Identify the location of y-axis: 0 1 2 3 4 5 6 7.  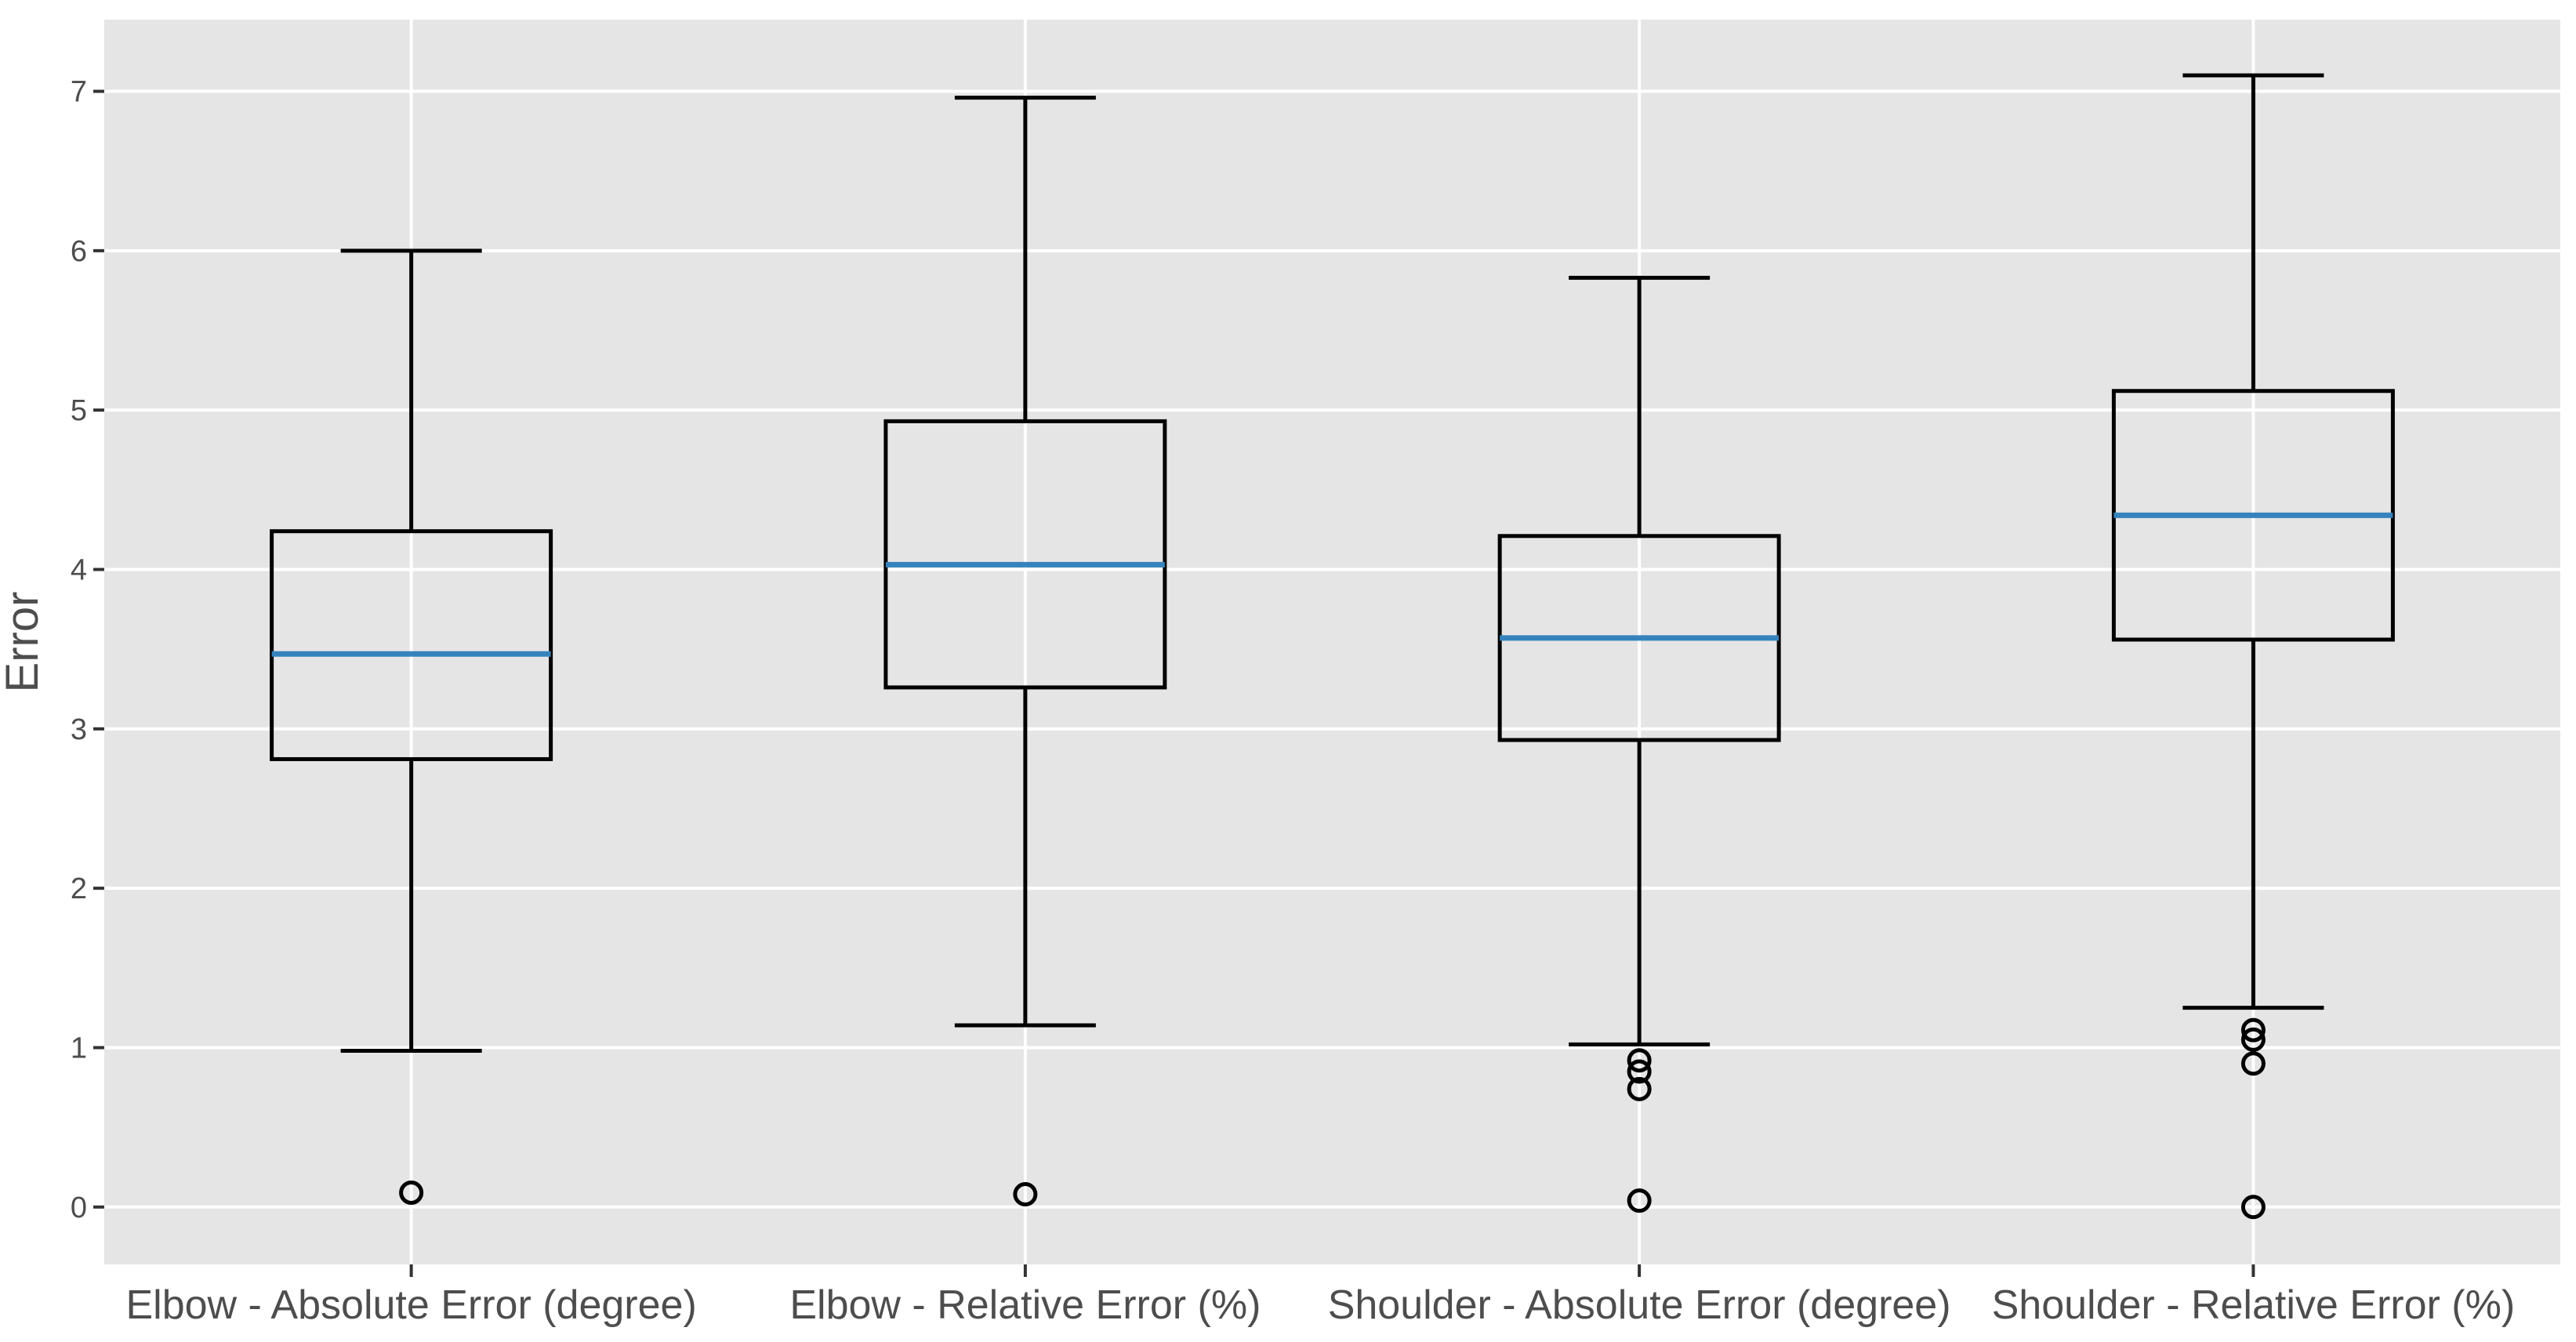
(87, 649).